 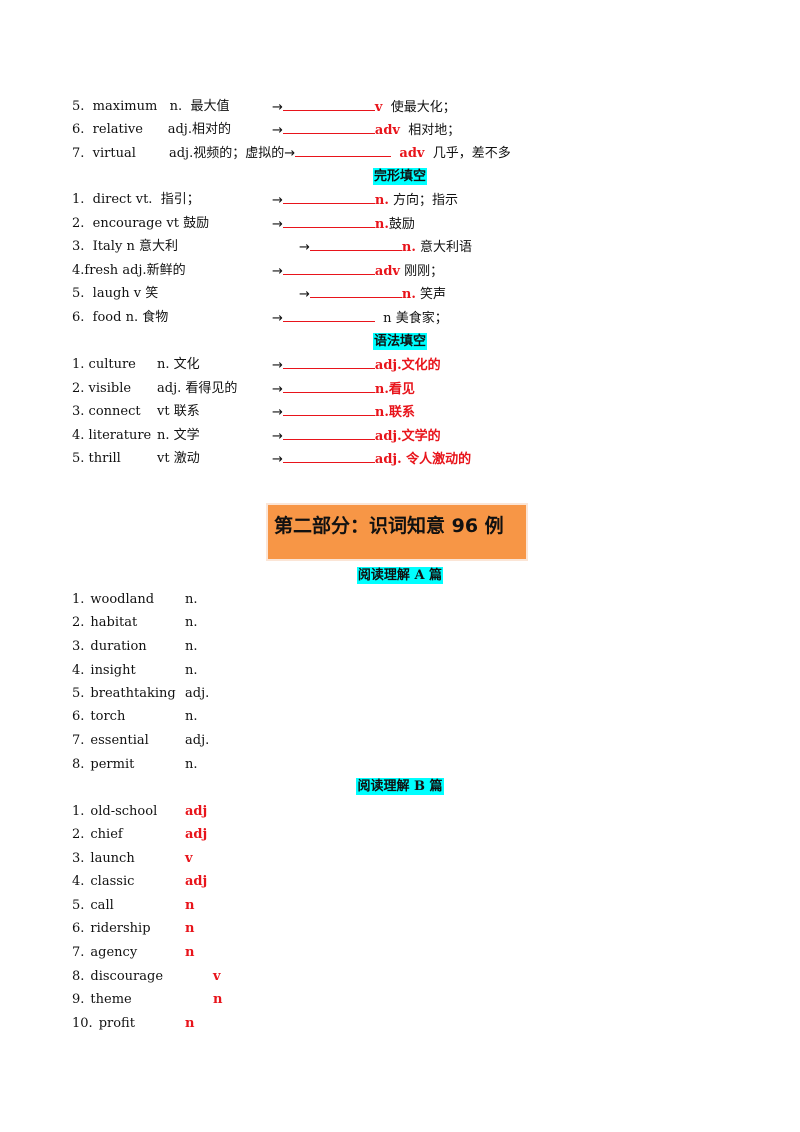 I want to click on answer-cell: → adv 刚刚；, so click(x=357, y=271).